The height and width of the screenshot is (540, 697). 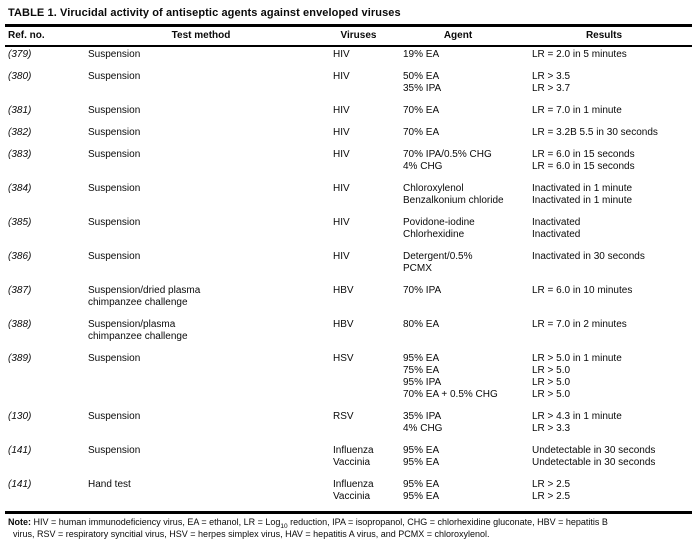 I want to click on cell-line: LR > 3.7, so click(x=611, y=89).